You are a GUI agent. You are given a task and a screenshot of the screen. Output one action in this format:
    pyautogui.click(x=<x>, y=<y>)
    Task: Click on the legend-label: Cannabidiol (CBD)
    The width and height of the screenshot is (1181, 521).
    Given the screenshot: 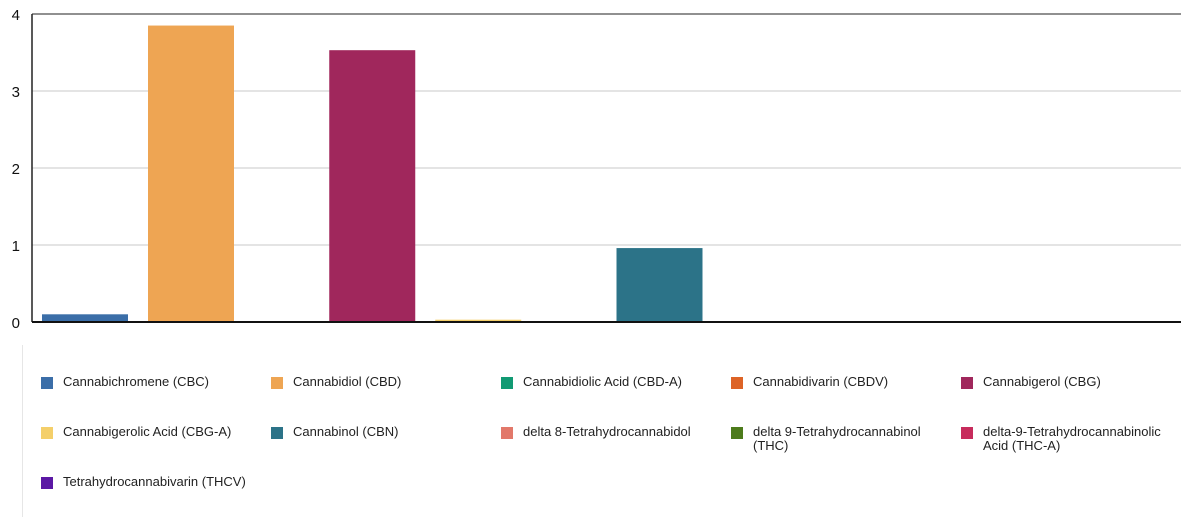 What is the action you would take?
    pyautogui.click(x=347, y=381)
    